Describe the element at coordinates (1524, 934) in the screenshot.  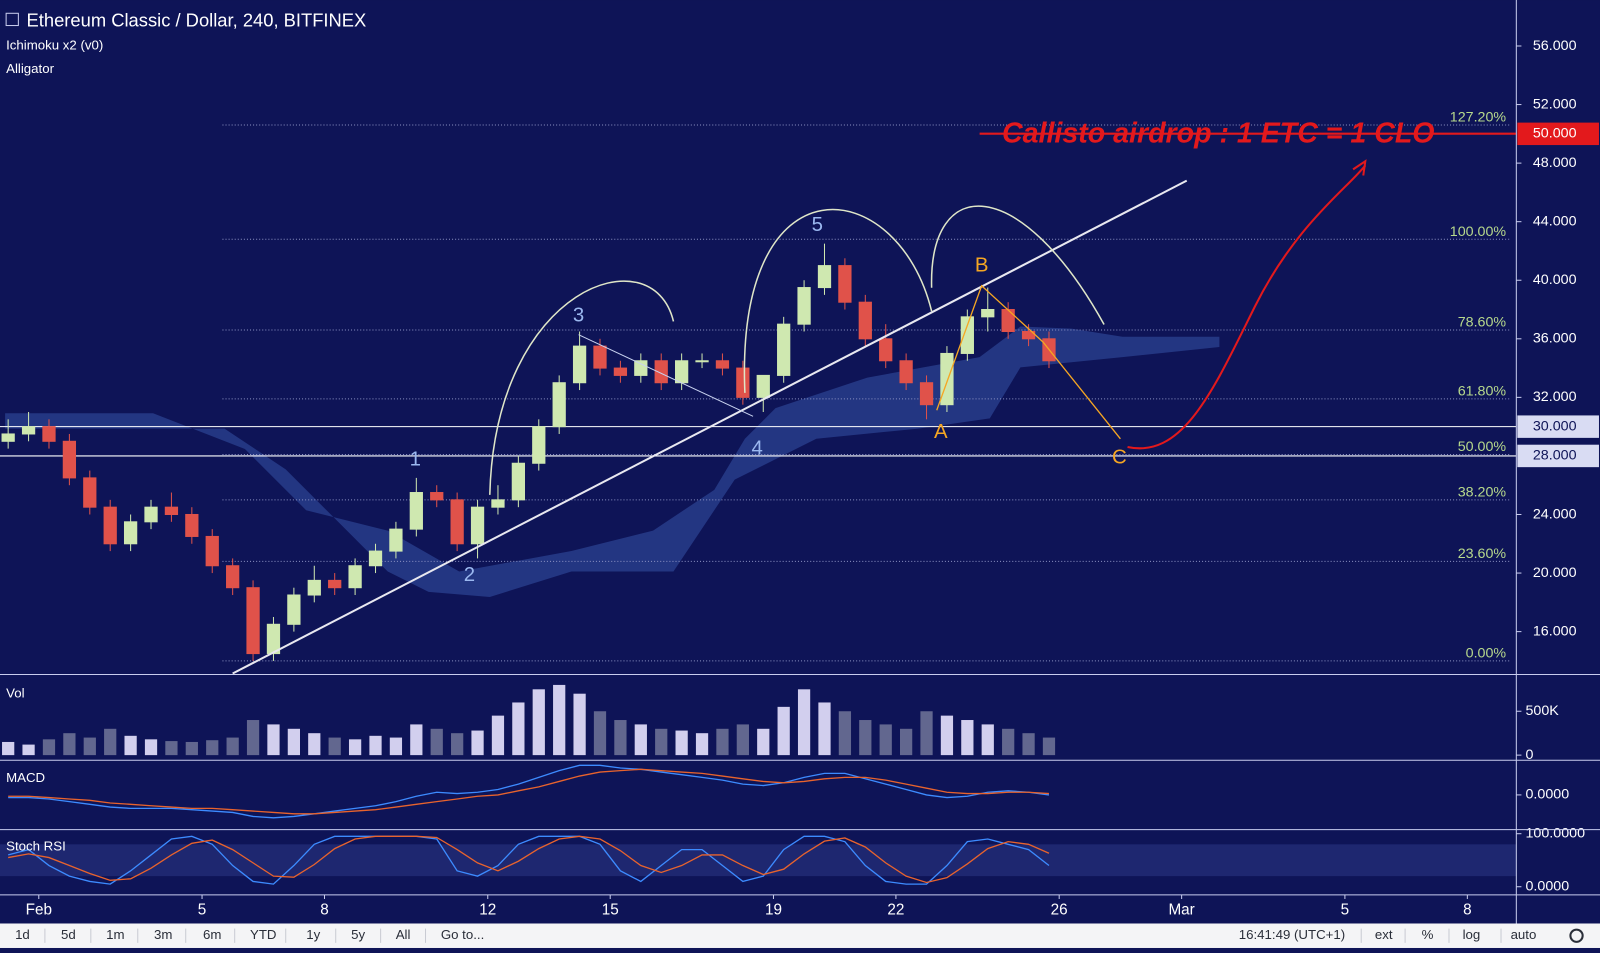
I see `option-button: auto` at that location.